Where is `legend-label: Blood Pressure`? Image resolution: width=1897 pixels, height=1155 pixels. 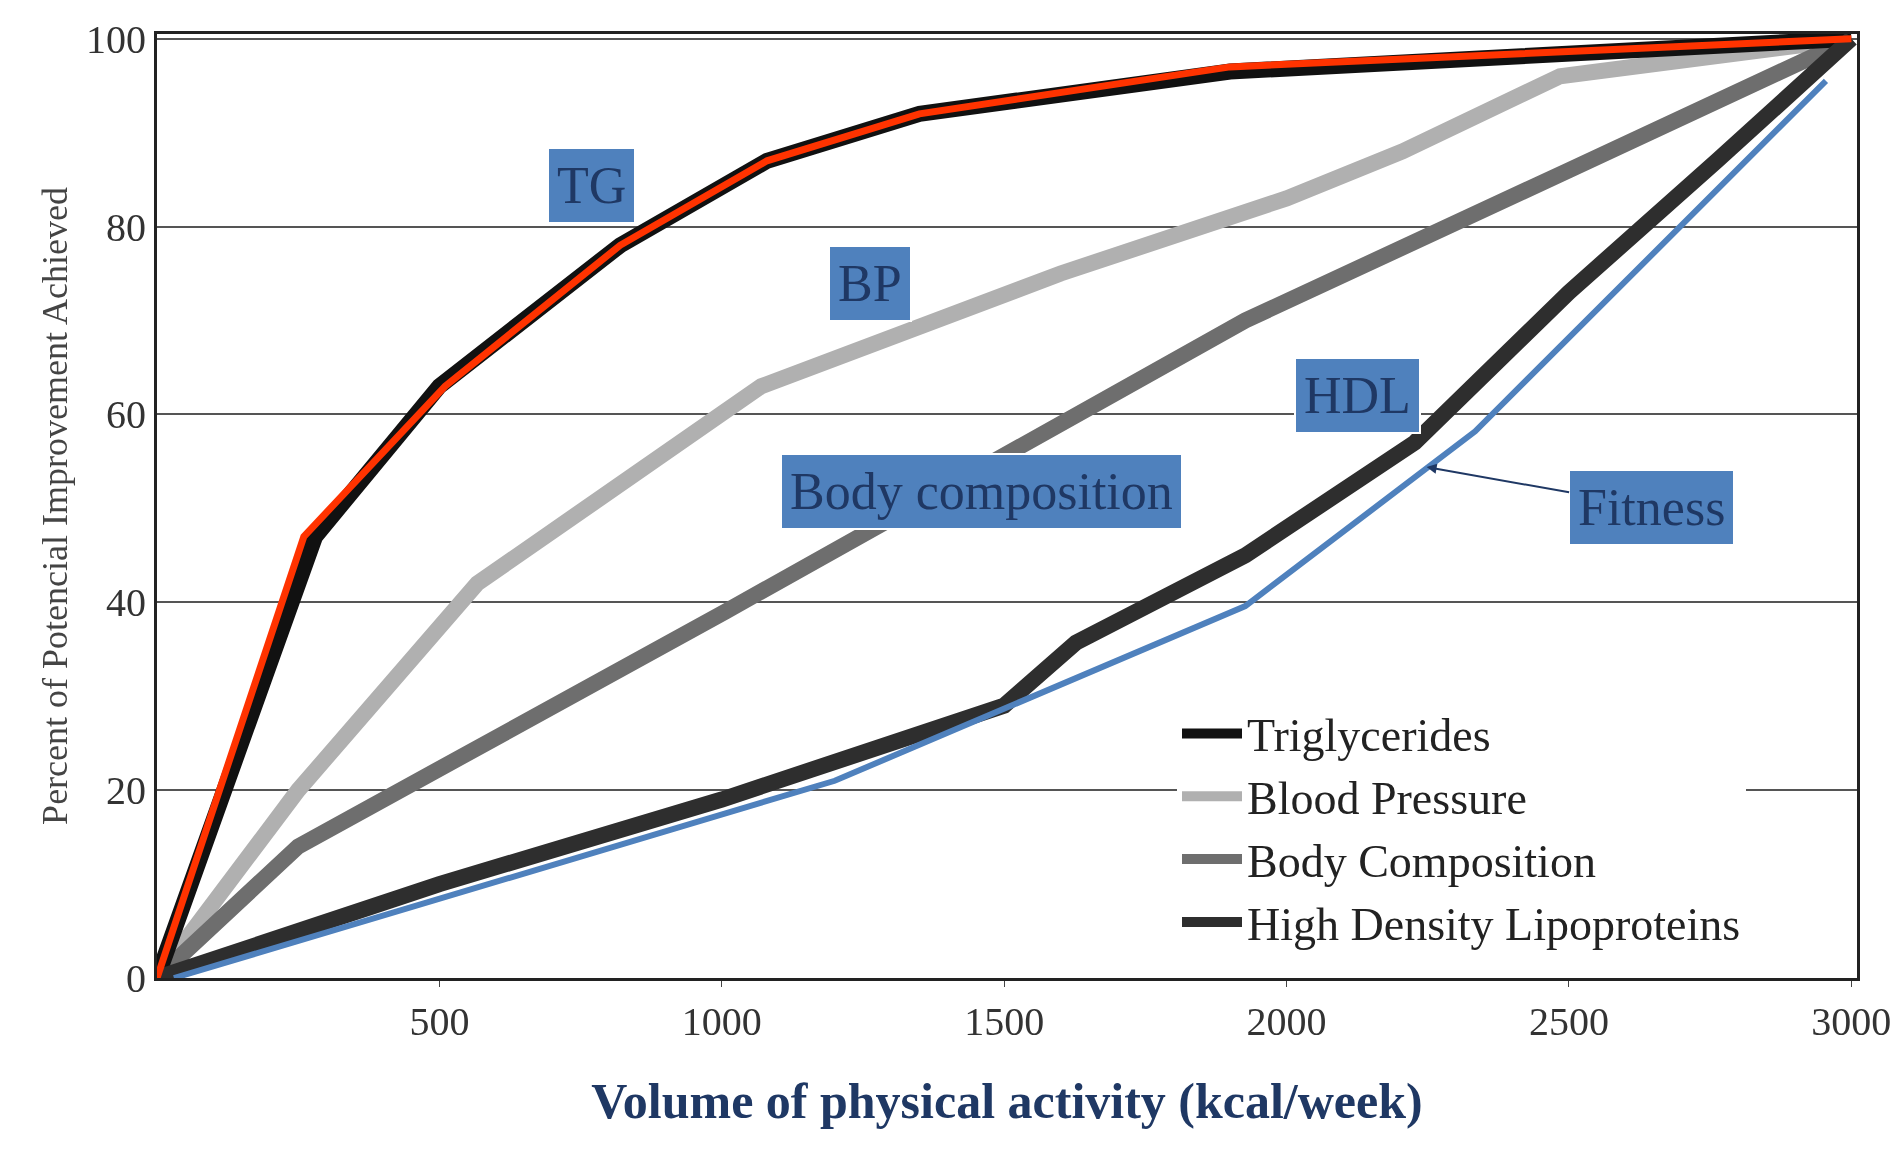
legend-label: Blood Pressure is located at coordinates (1387, 799).